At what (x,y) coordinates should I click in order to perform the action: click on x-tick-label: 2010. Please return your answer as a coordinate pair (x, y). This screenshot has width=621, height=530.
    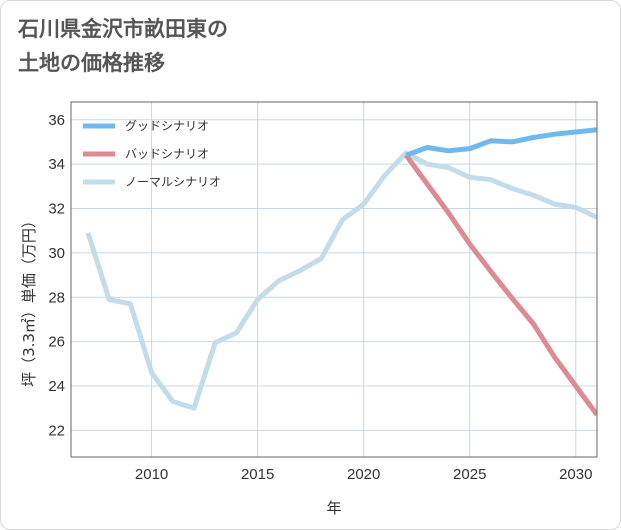
    Looking at the image, I should click on (151, 474).